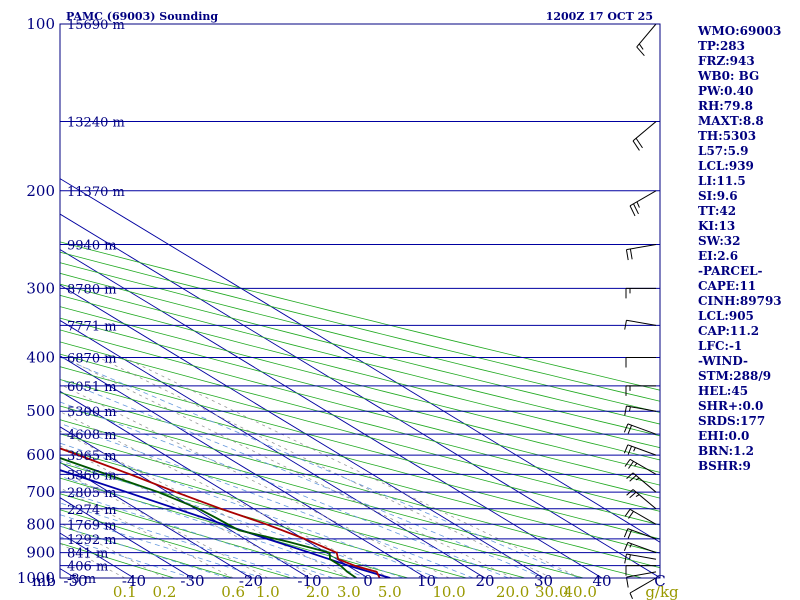 This screenshot has width=800, height=600. Describe the element at coordinates (580, 591) in the screenshot. I see `mixing-ratio-label: 40.0` at that location.